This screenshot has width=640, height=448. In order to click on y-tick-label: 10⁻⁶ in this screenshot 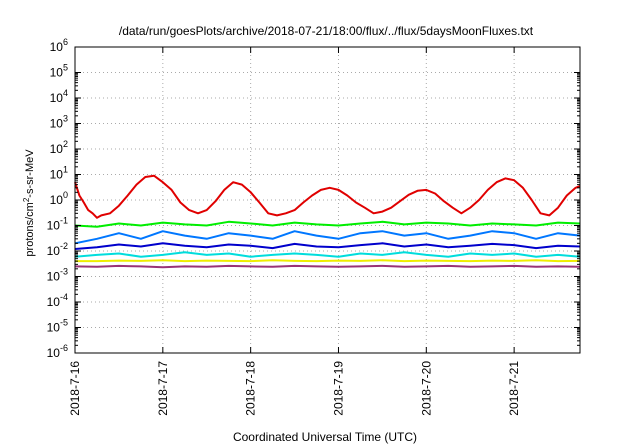, I will do `click(57, 351)`.